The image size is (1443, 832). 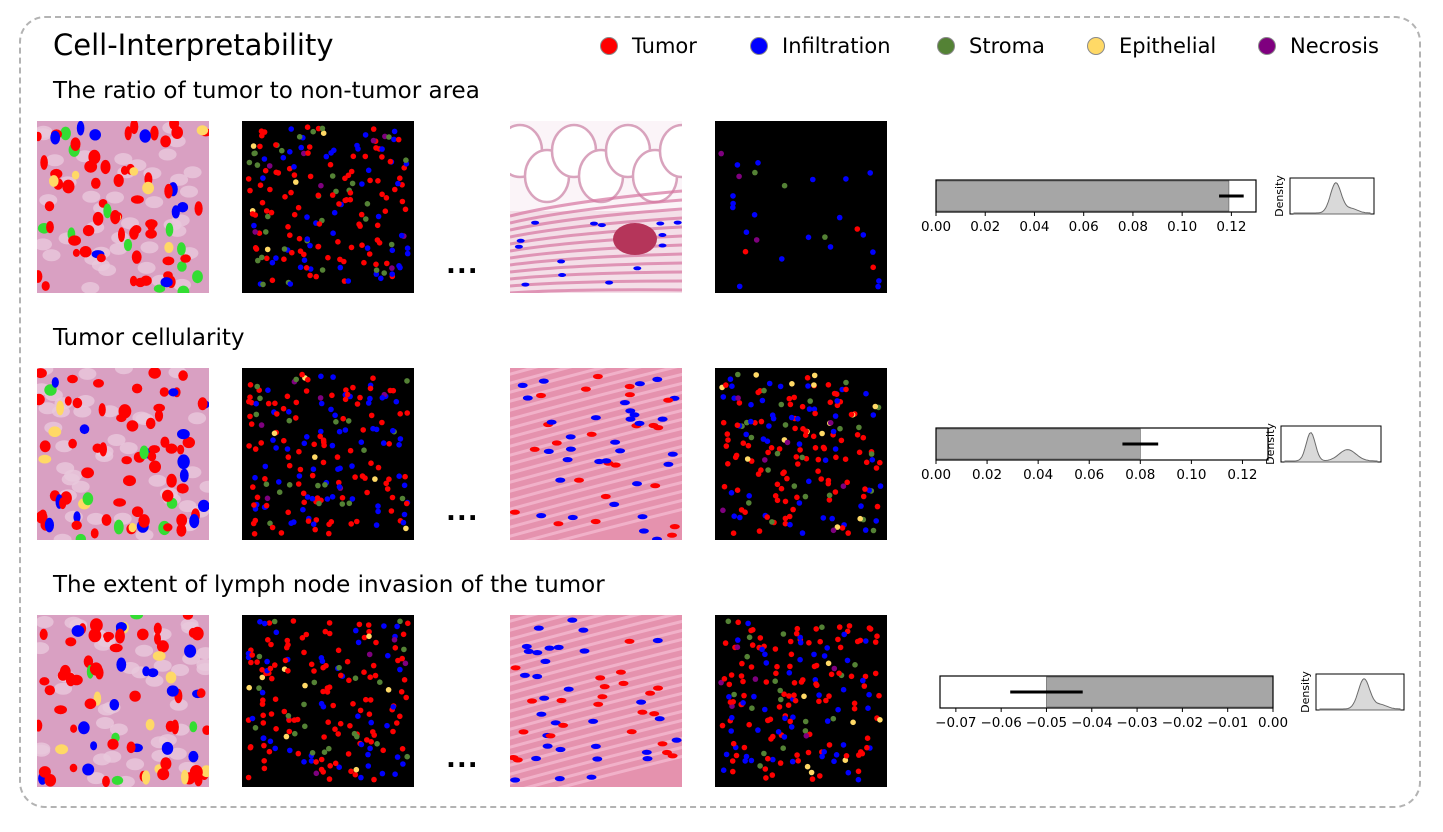 What do you see at coordinates (1168, 46) in the screenshot?
I see `legend-label: Epithelial` at bounding box center [1168, 46].